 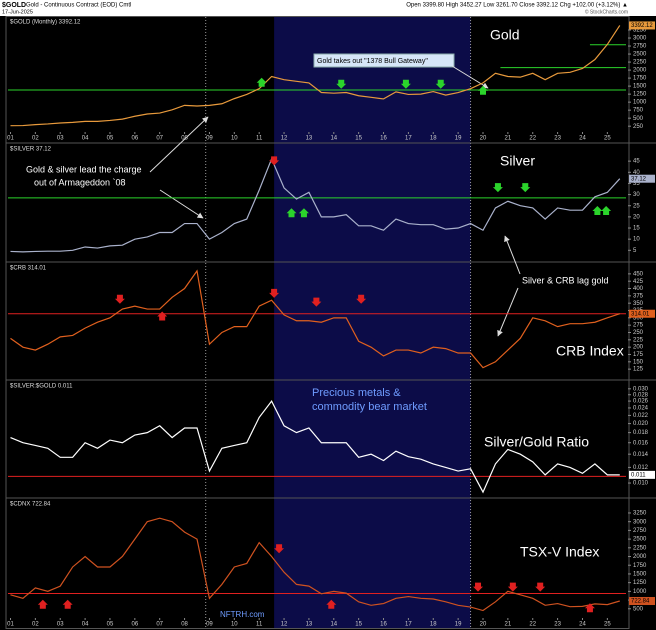 I want to click on header-bar, so click(x=328, y=8).